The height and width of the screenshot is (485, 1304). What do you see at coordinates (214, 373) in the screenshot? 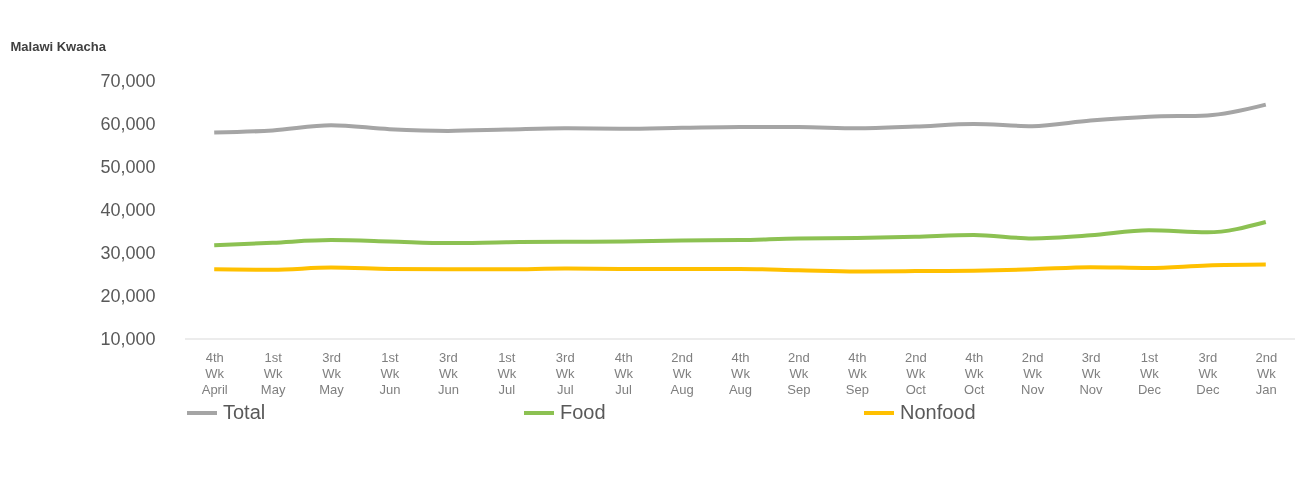
I see `x-tick-label: 4th Wk April` at bounding box center [214, 373].